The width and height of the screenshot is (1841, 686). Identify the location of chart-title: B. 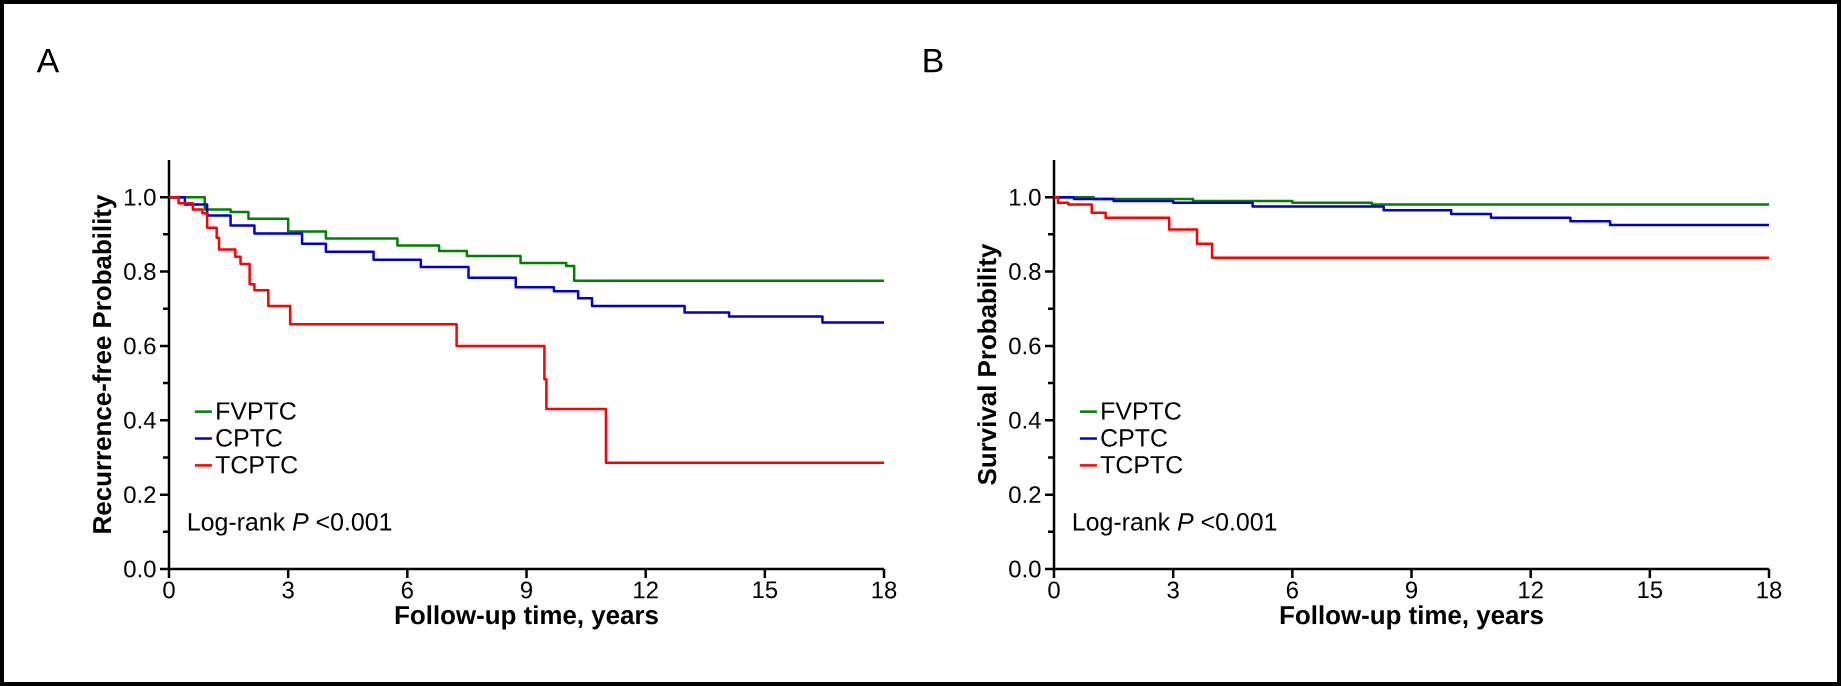
(933, 60).